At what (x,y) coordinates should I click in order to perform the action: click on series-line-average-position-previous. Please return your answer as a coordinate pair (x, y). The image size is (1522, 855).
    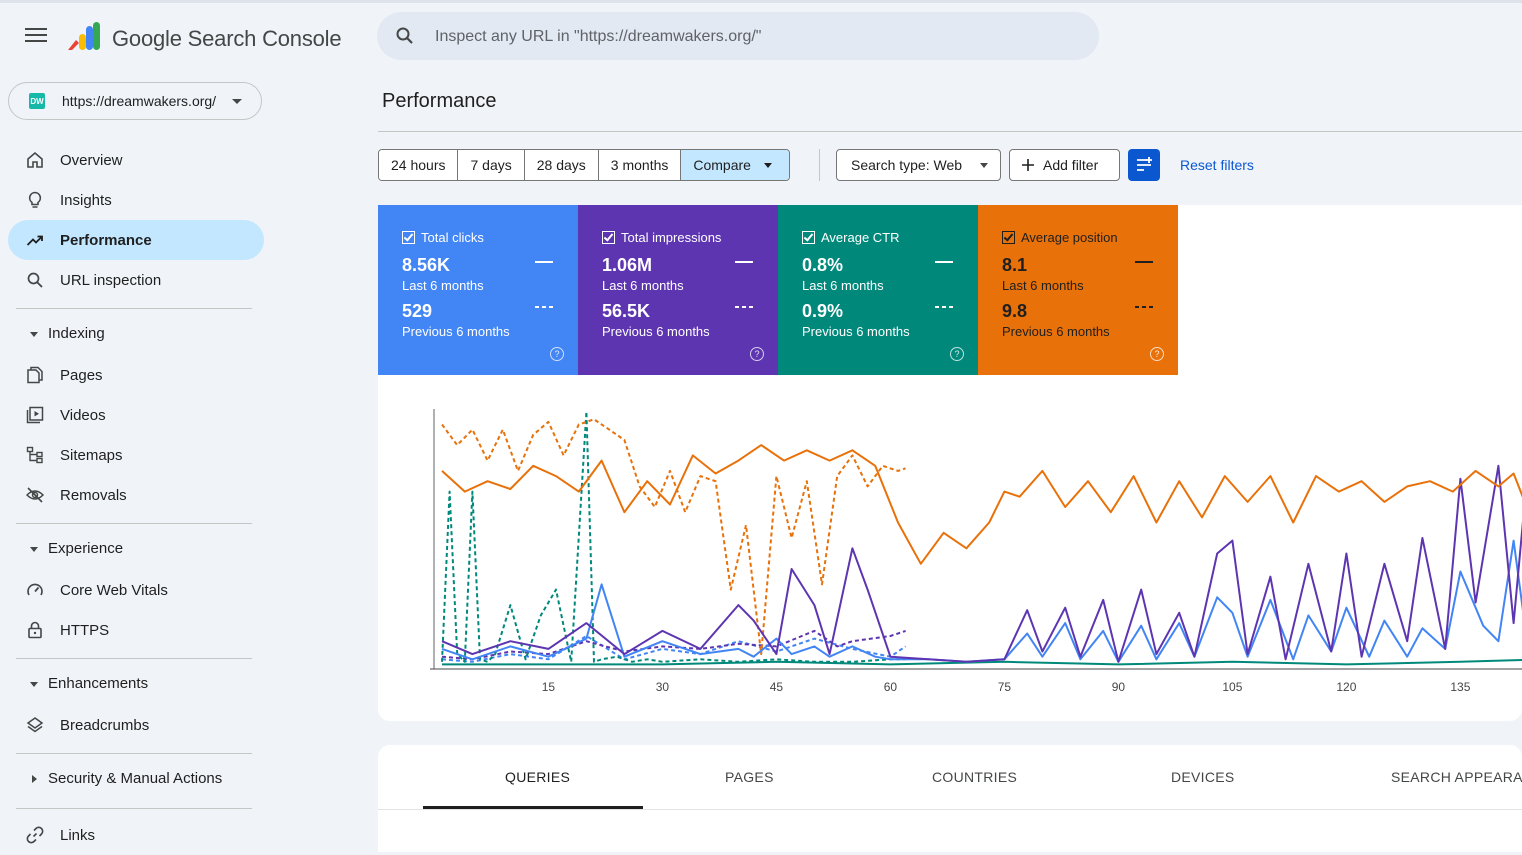
    Looking at the image, I should click on (673, 537).